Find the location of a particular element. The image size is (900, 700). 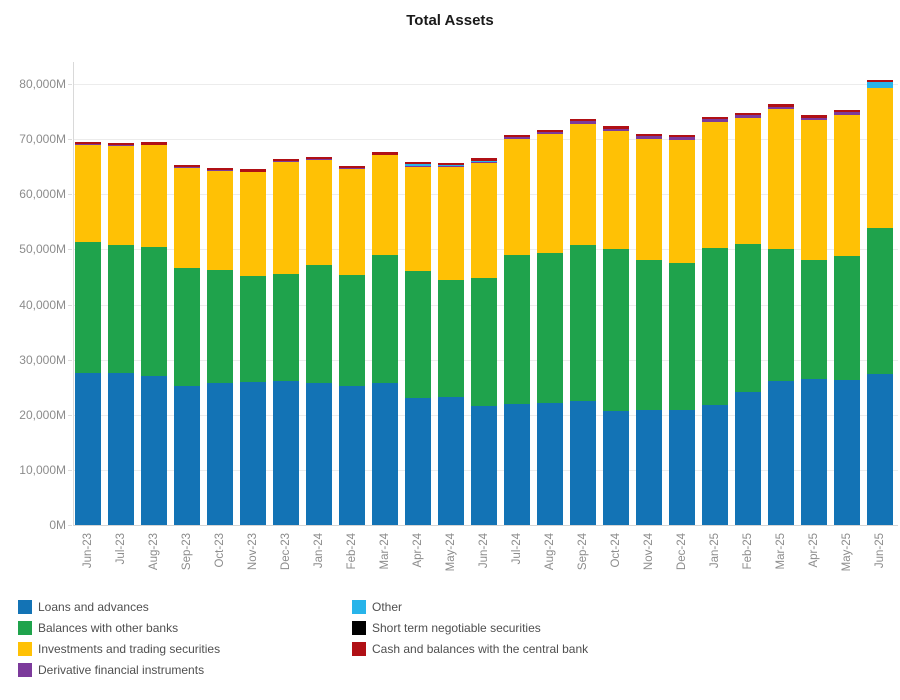

legend-item-balances-with-other-banks: Balances with other banks is located at coordinates (119, 627).